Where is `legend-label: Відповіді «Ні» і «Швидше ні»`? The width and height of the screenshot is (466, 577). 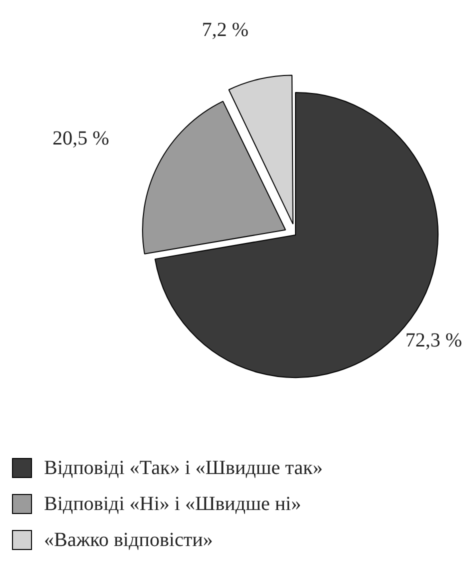
legend-label: Відповіді «Ні» і «Швидше ні» is located at coordinates (173, 504).